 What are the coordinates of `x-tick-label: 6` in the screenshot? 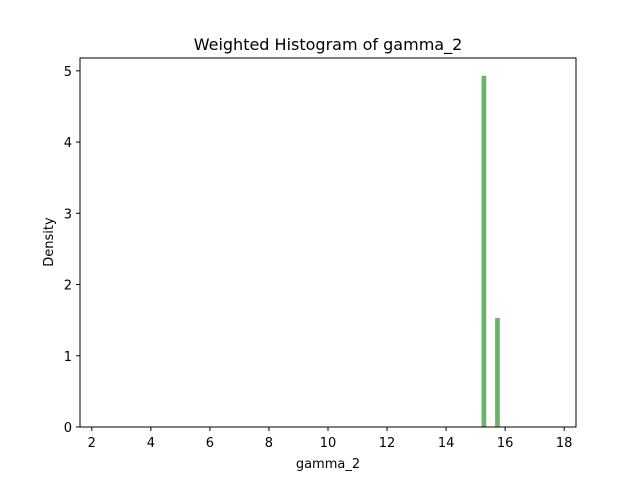 It's located at (210, 443).